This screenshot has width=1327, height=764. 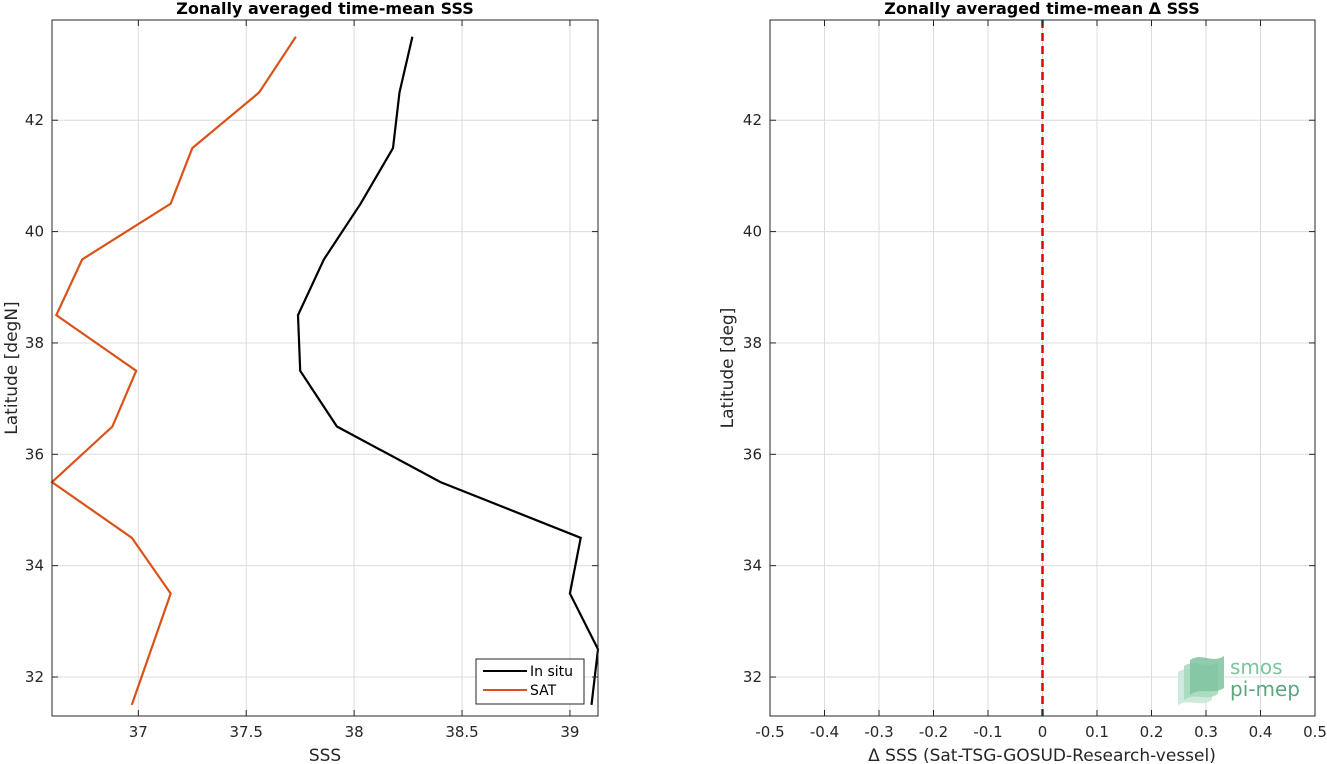 I want to click on logo-wave-icon, so click(x=1201, y=680).